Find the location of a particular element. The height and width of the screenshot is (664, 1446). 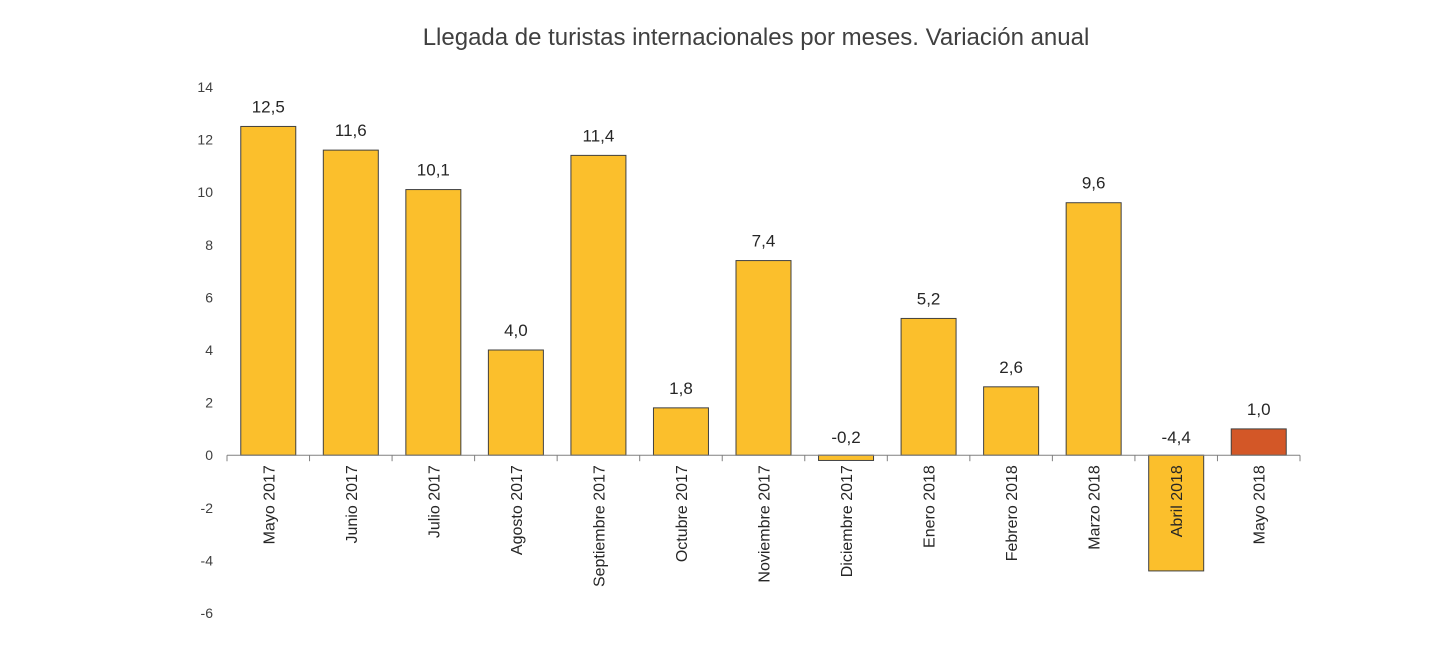

data-label: 1,8 is located at coordinates (681, 388).